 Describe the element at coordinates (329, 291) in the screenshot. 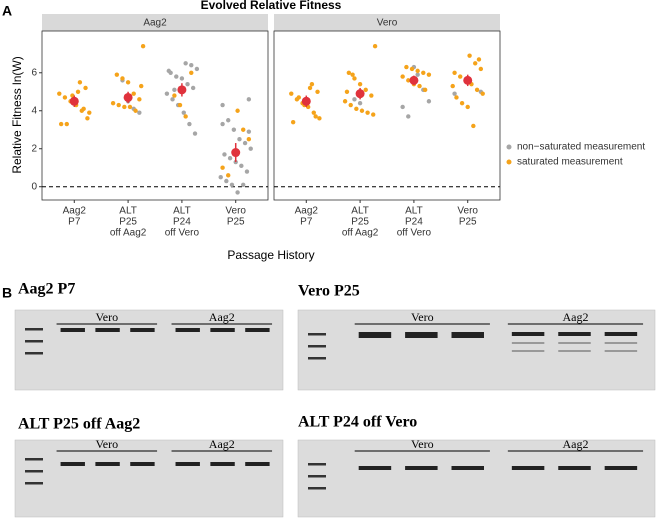

I see `gel-title: Vero P25` at that location.